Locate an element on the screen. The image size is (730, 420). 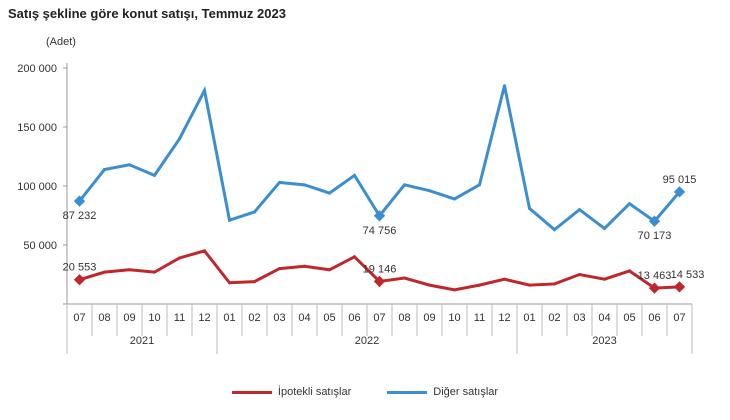
year-label: 2023 is located at coordinates (604, 341).